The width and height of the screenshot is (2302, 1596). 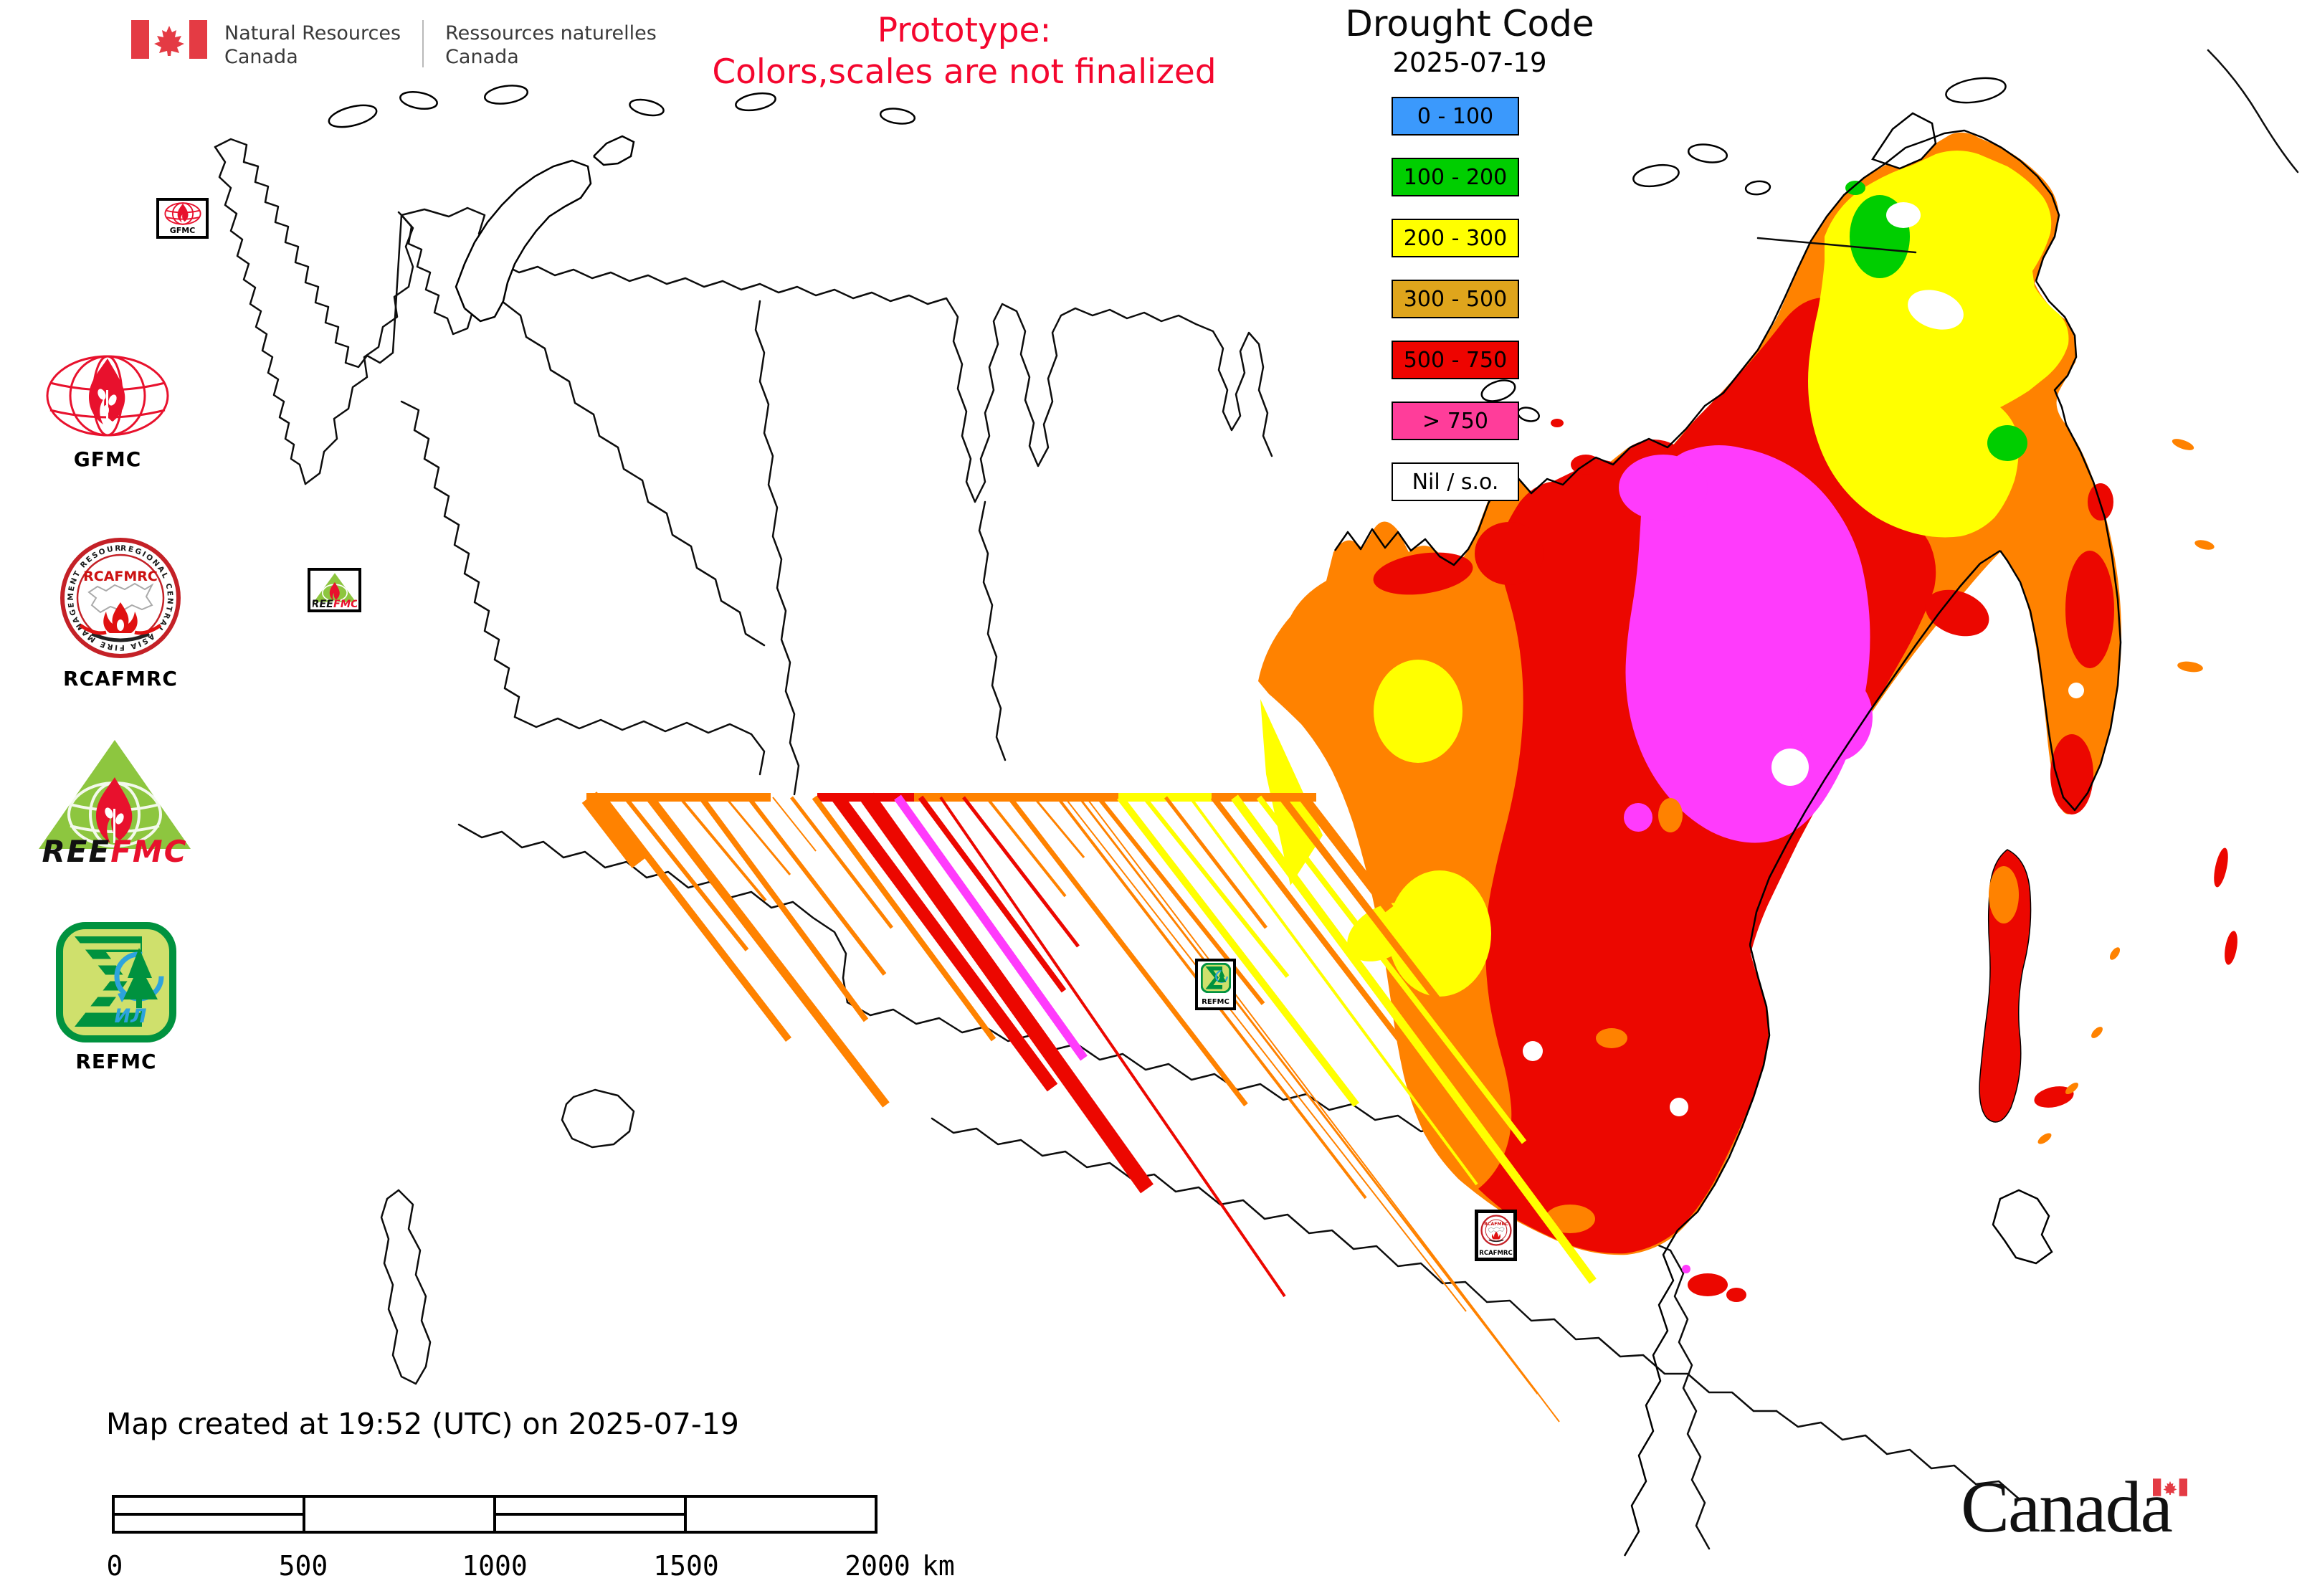 I want to click on reefmc-mini-icon: REEFMC, so click(x=335, y=590).